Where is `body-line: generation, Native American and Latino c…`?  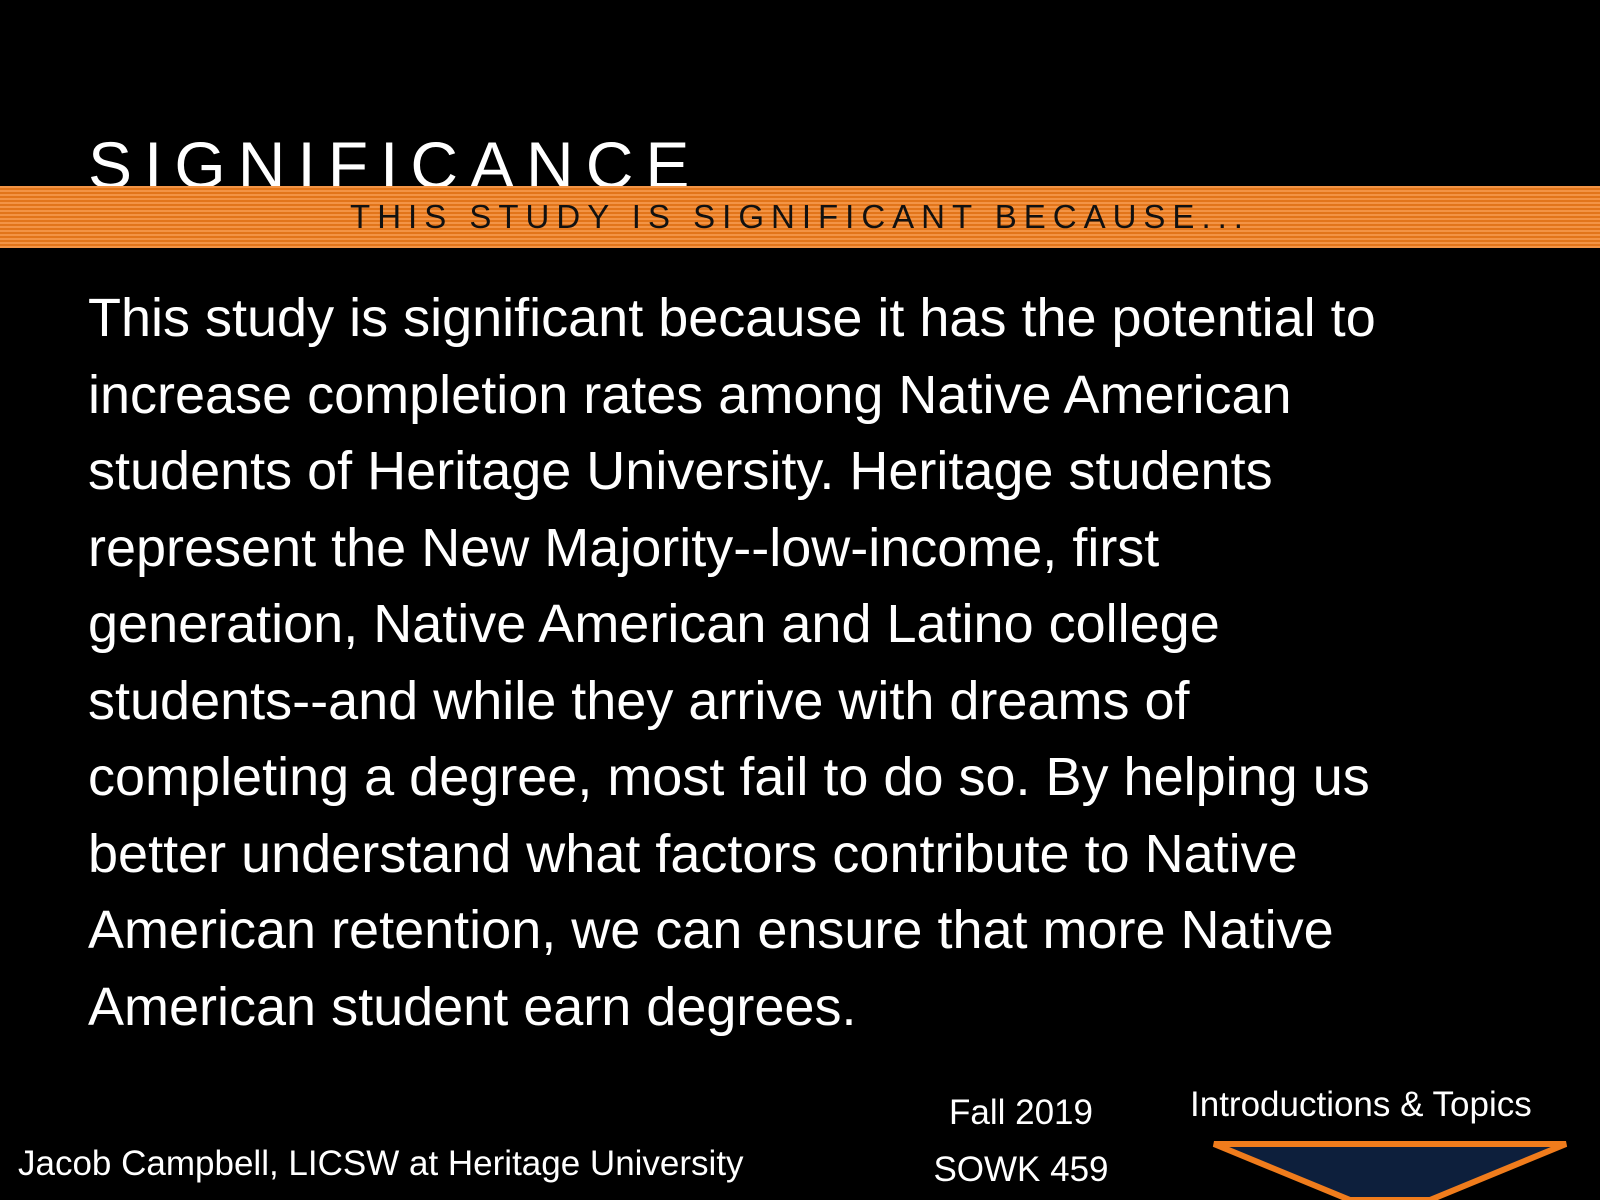 body-line: generation, Native American and Latino c… is located at coordinates (654, 624).